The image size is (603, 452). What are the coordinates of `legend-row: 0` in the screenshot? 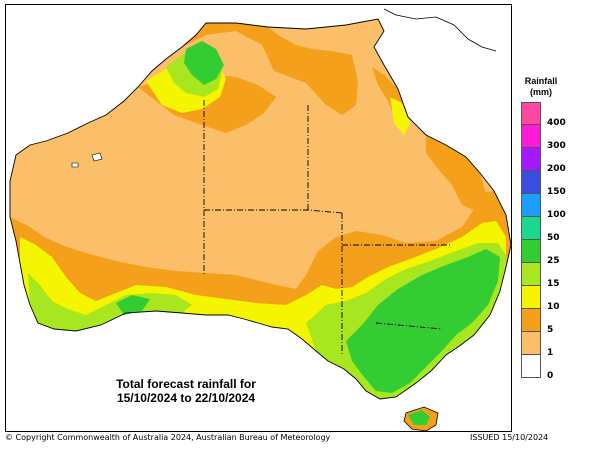 It's located at (556, 368).